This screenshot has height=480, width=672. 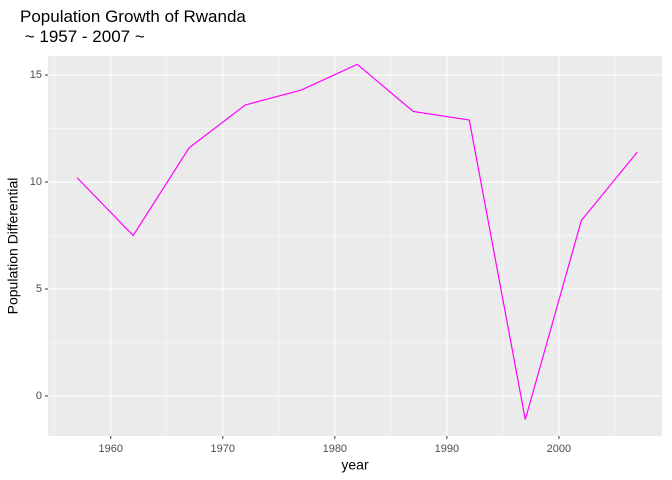 I want to click on y-tick-label: 15, so click(x=36, y=75).